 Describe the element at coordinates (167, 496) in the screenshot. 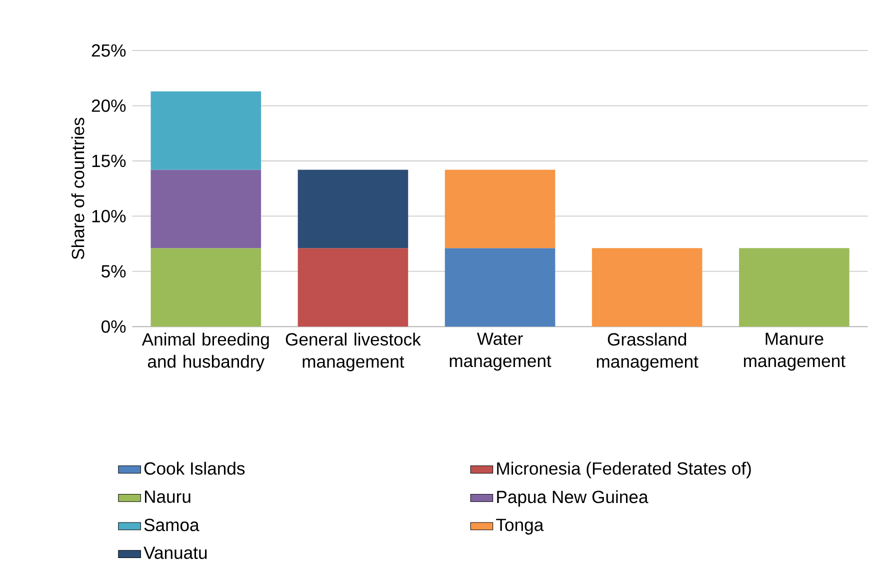

I see `legend-label: Nauru` at that location.